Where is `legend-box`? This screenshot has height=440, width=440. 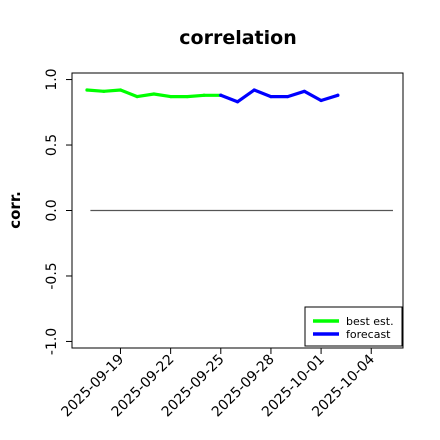
legend-box is located at coordinates (353, 326).